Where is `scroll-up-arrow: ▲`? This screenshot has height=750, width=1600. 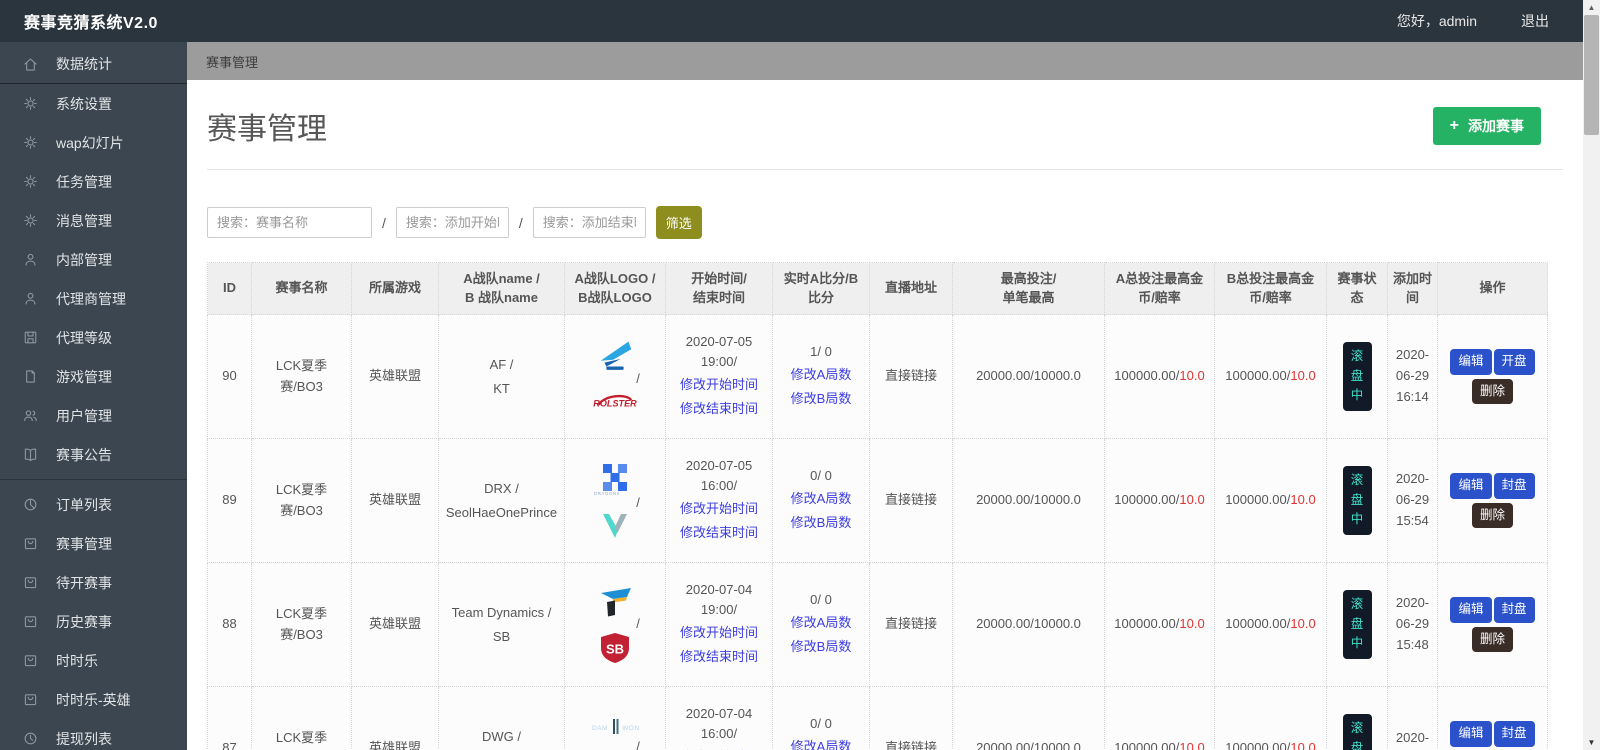
scroll-up-arrow: ▲ is located at coordinates (1591, 7).